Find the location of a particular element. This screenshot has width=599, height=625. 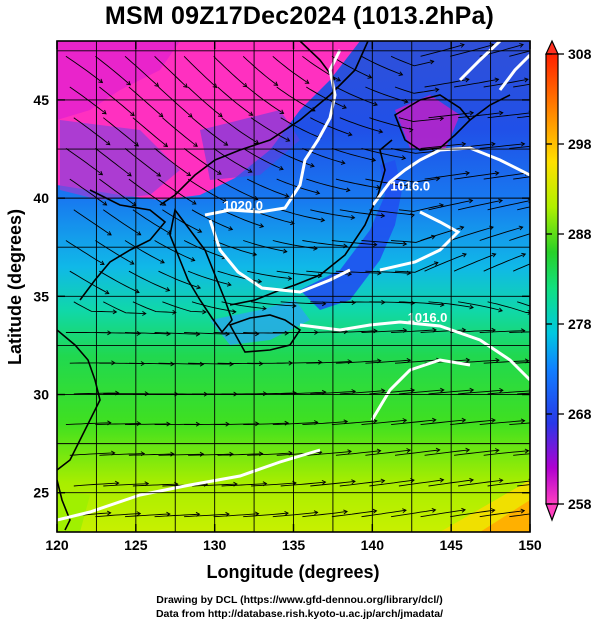

colorbar-bottom-arrow is located at coordinates (552, 512).